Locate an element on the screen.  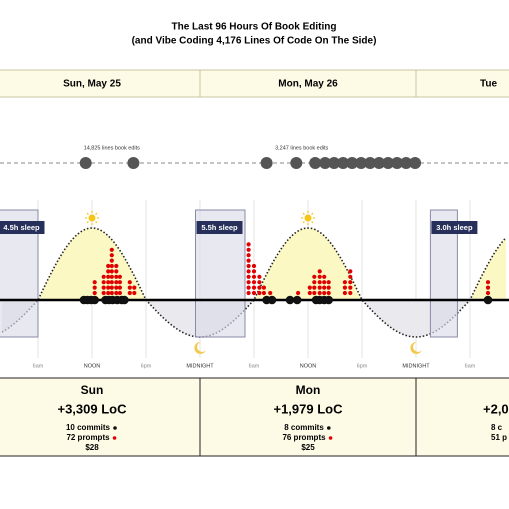
sun-icon is located at coordinates (92, 218).